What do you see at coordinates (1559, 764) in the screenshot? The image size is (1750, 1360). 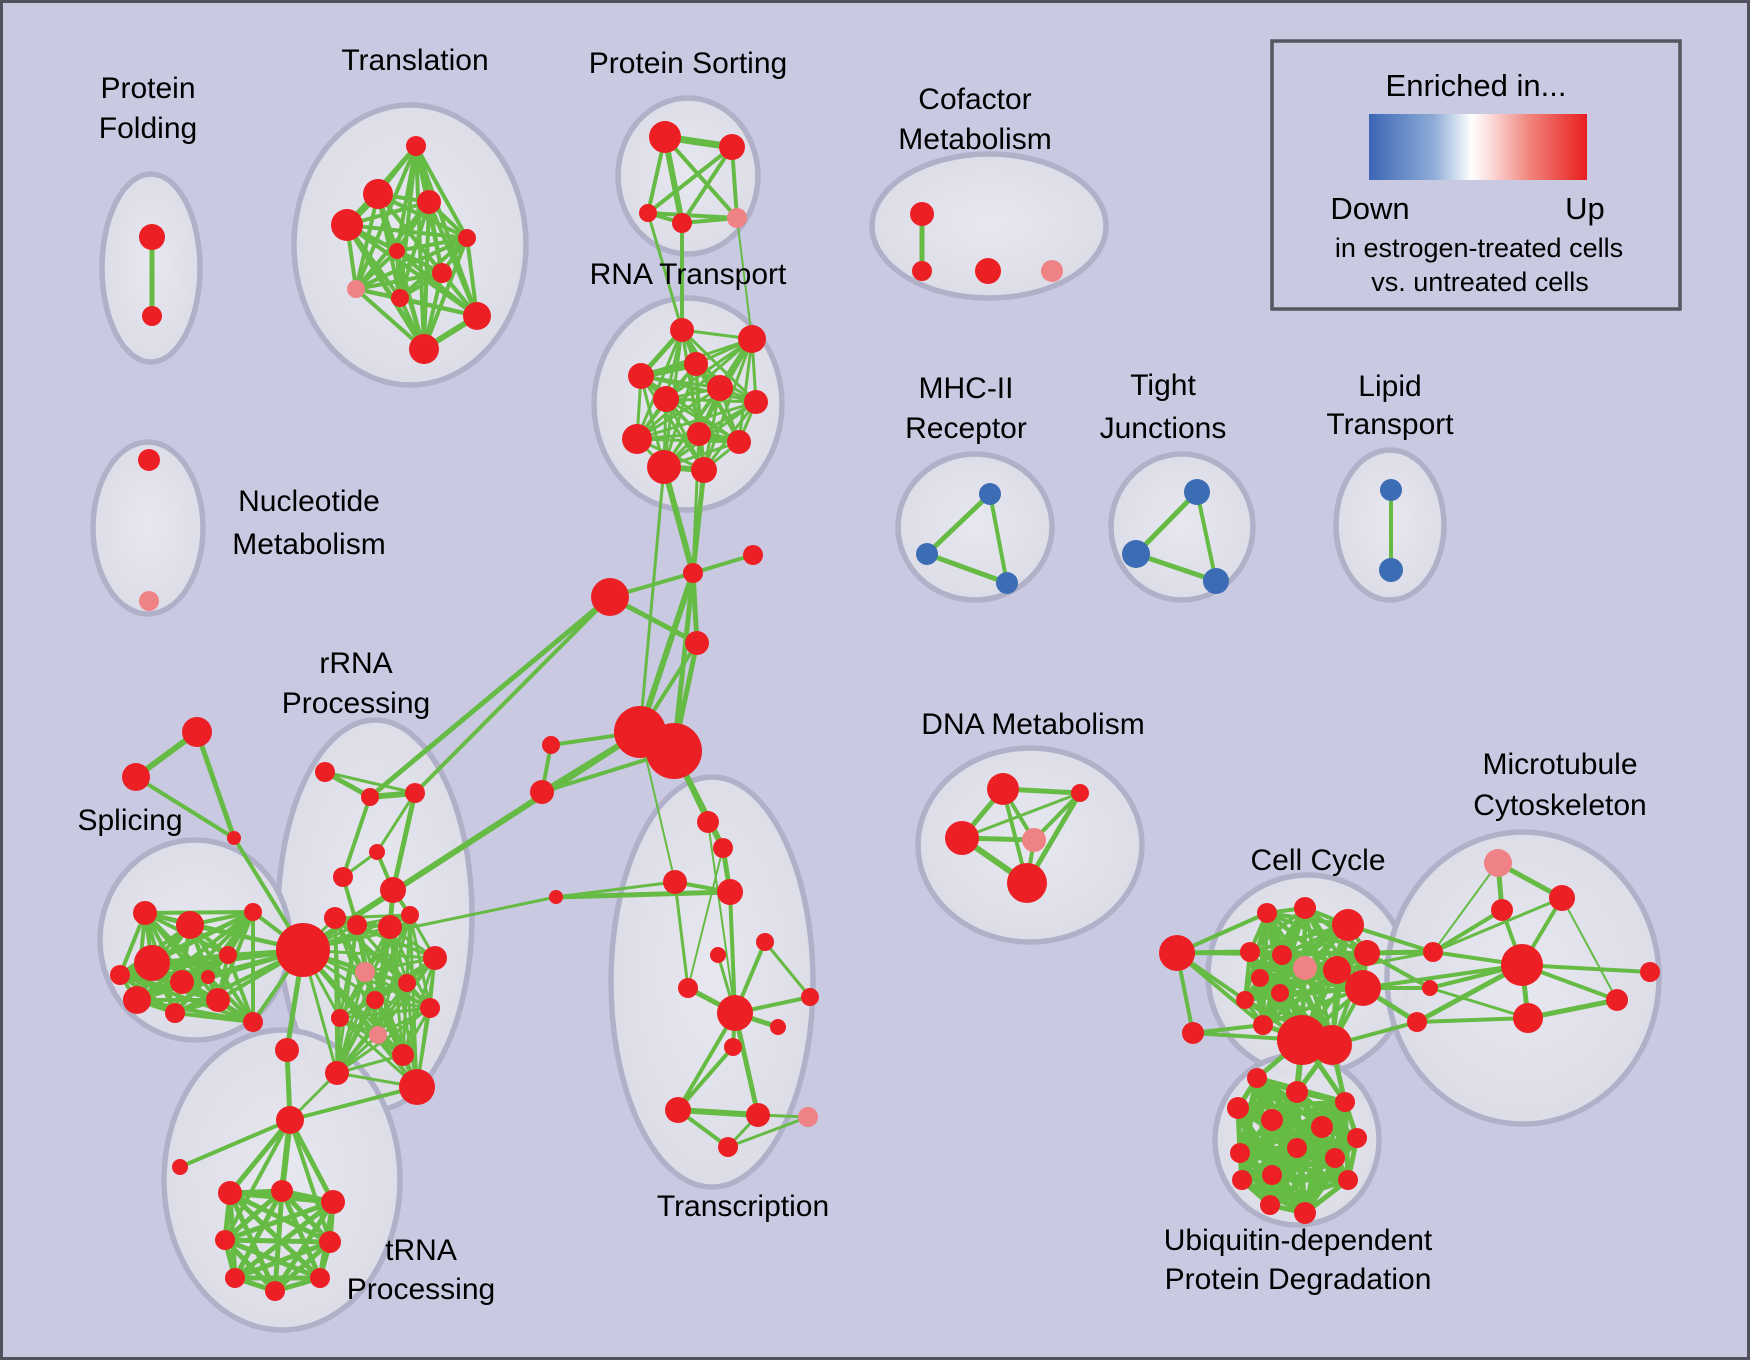 I see `cluster-label-microtubule: Microtubule` at bounding box center [1559, 764].